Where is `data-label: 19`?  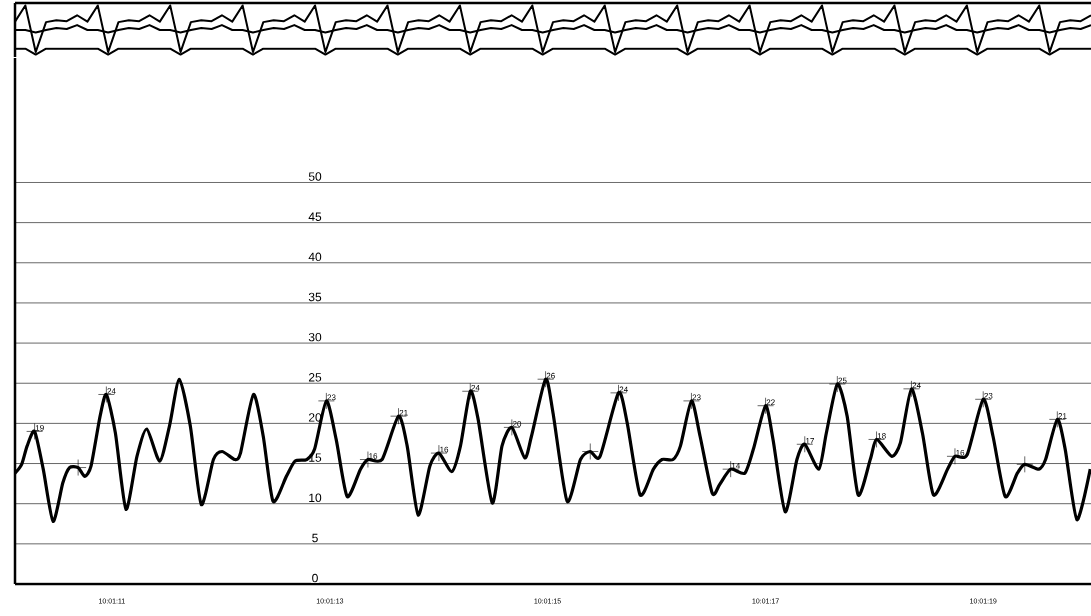 data-label: 19 is located at coordinates (39, 428).